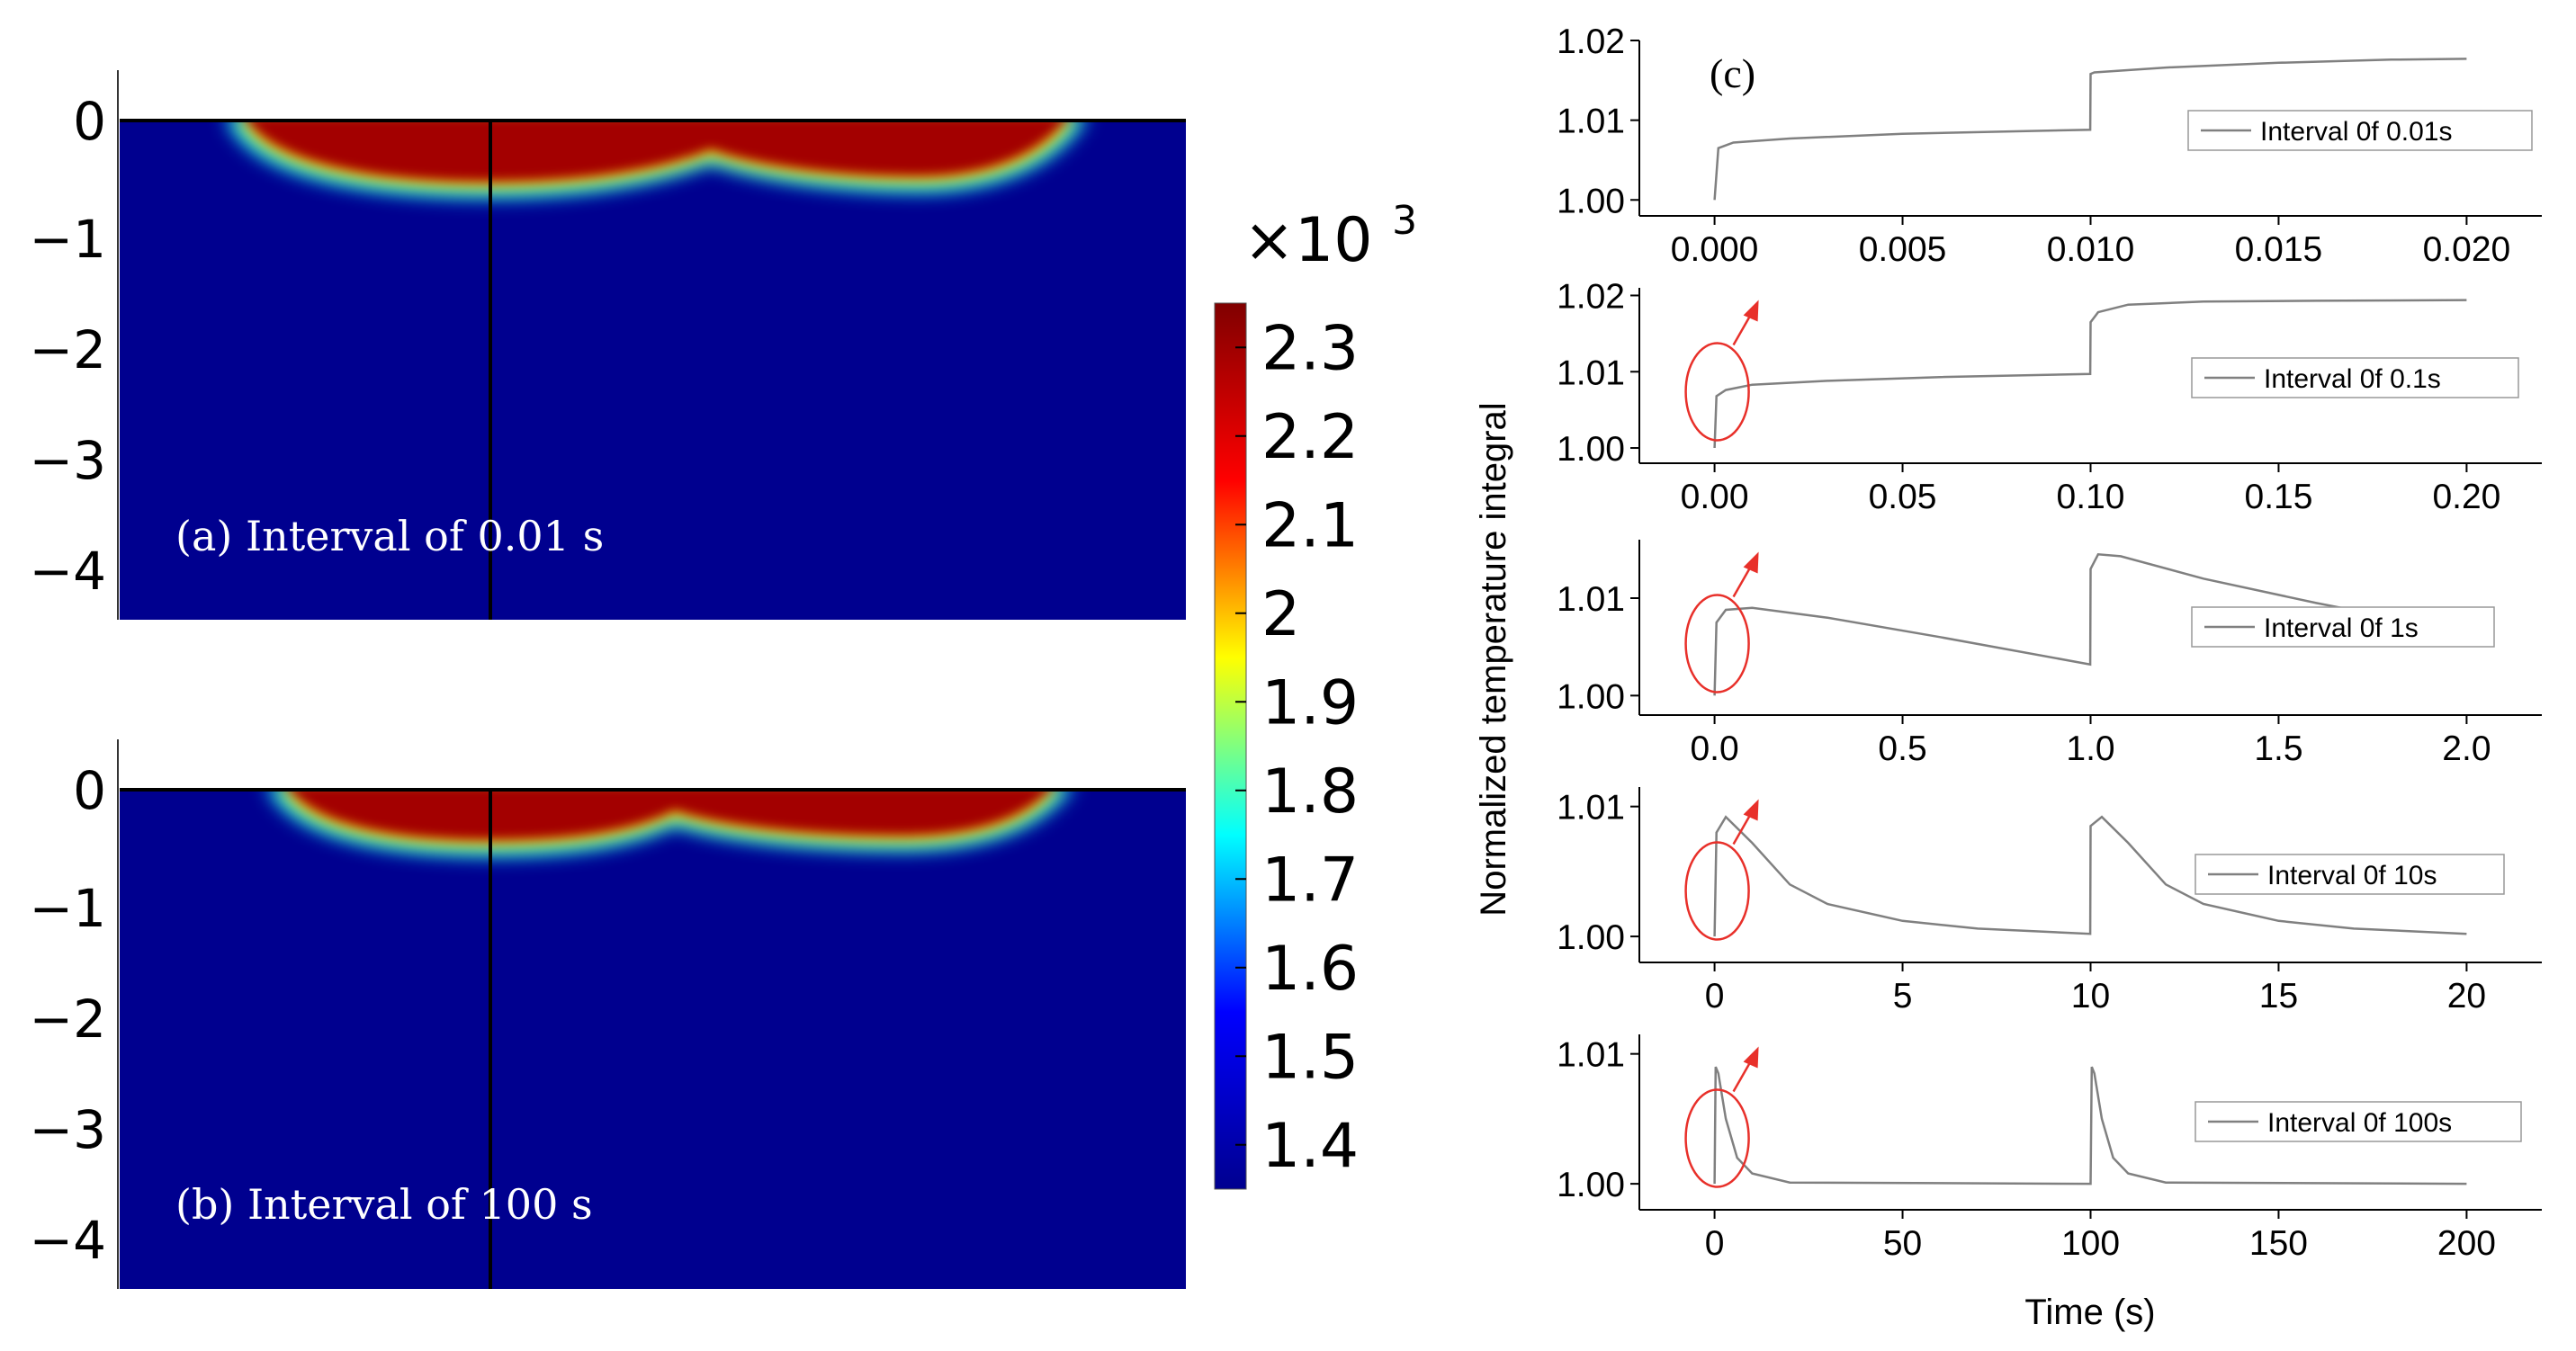 Image resolution: width=2576 pixels, height=1351 pixels. What do you see at coordinates (90, 791) in the screenshot?
I see `heatmap-b-ytick: 0` at bounding box center [90, 791].